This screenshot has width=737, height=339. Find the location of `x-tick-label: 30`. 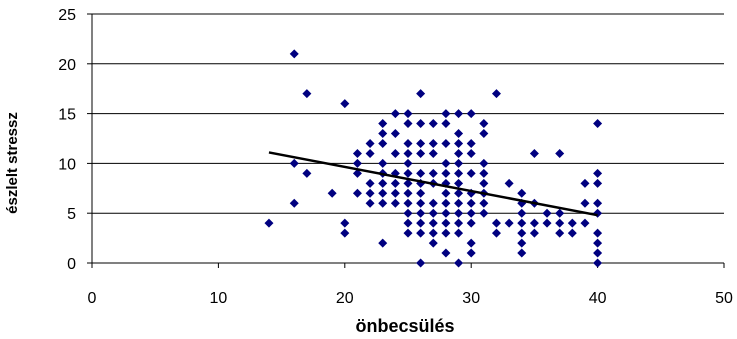

x-tick-label: 30 is located at coordinates (471, 298).